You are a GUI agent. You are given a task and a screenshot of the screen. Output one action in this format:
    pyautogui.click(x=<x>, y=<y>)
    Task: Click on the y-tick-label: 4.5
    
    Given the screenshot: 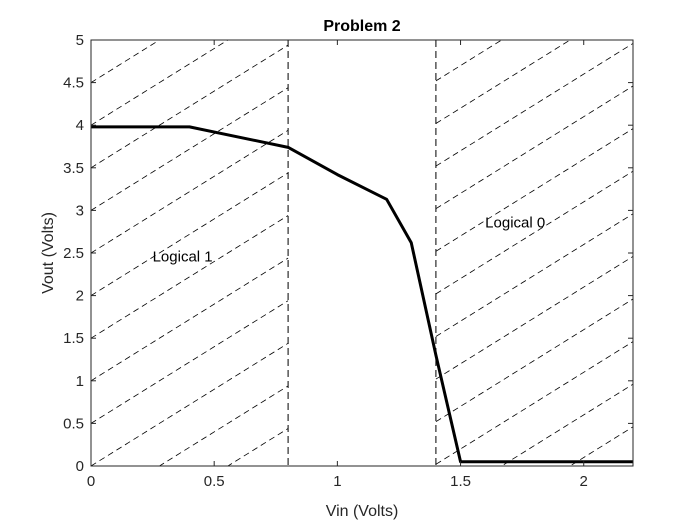 What is the action you would take?
    pyautogui.click(x=73, y=83)
    